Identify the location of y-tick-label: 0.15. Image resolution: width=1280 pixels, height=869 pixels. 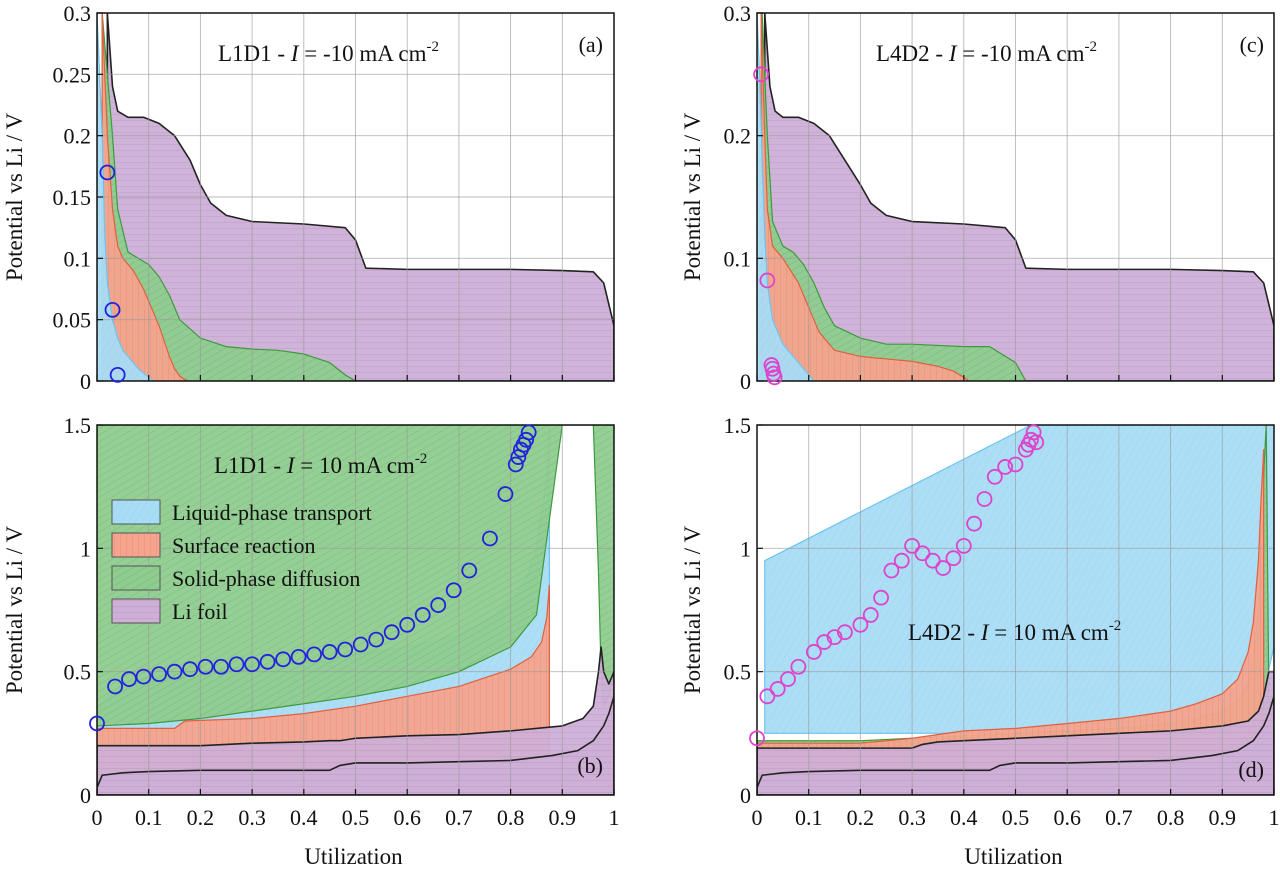
(72, 197).